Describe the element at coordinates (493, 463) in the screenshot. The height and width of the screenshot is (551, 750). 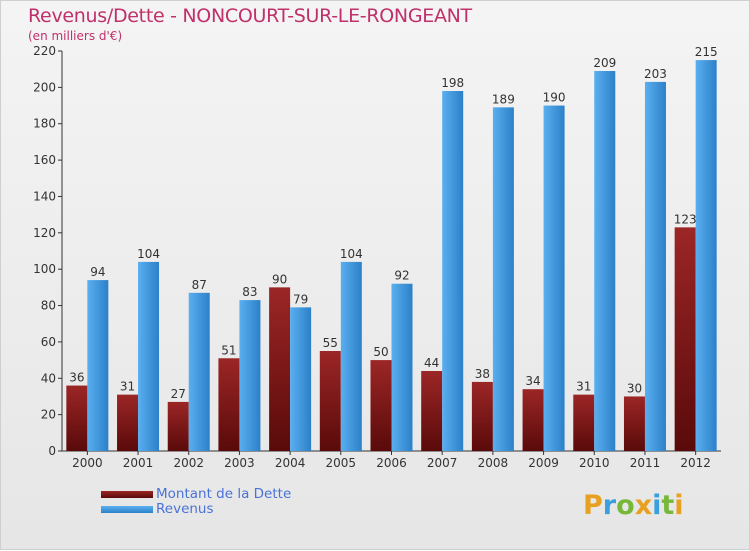
I see `x-tick-label: 2008` at that location.